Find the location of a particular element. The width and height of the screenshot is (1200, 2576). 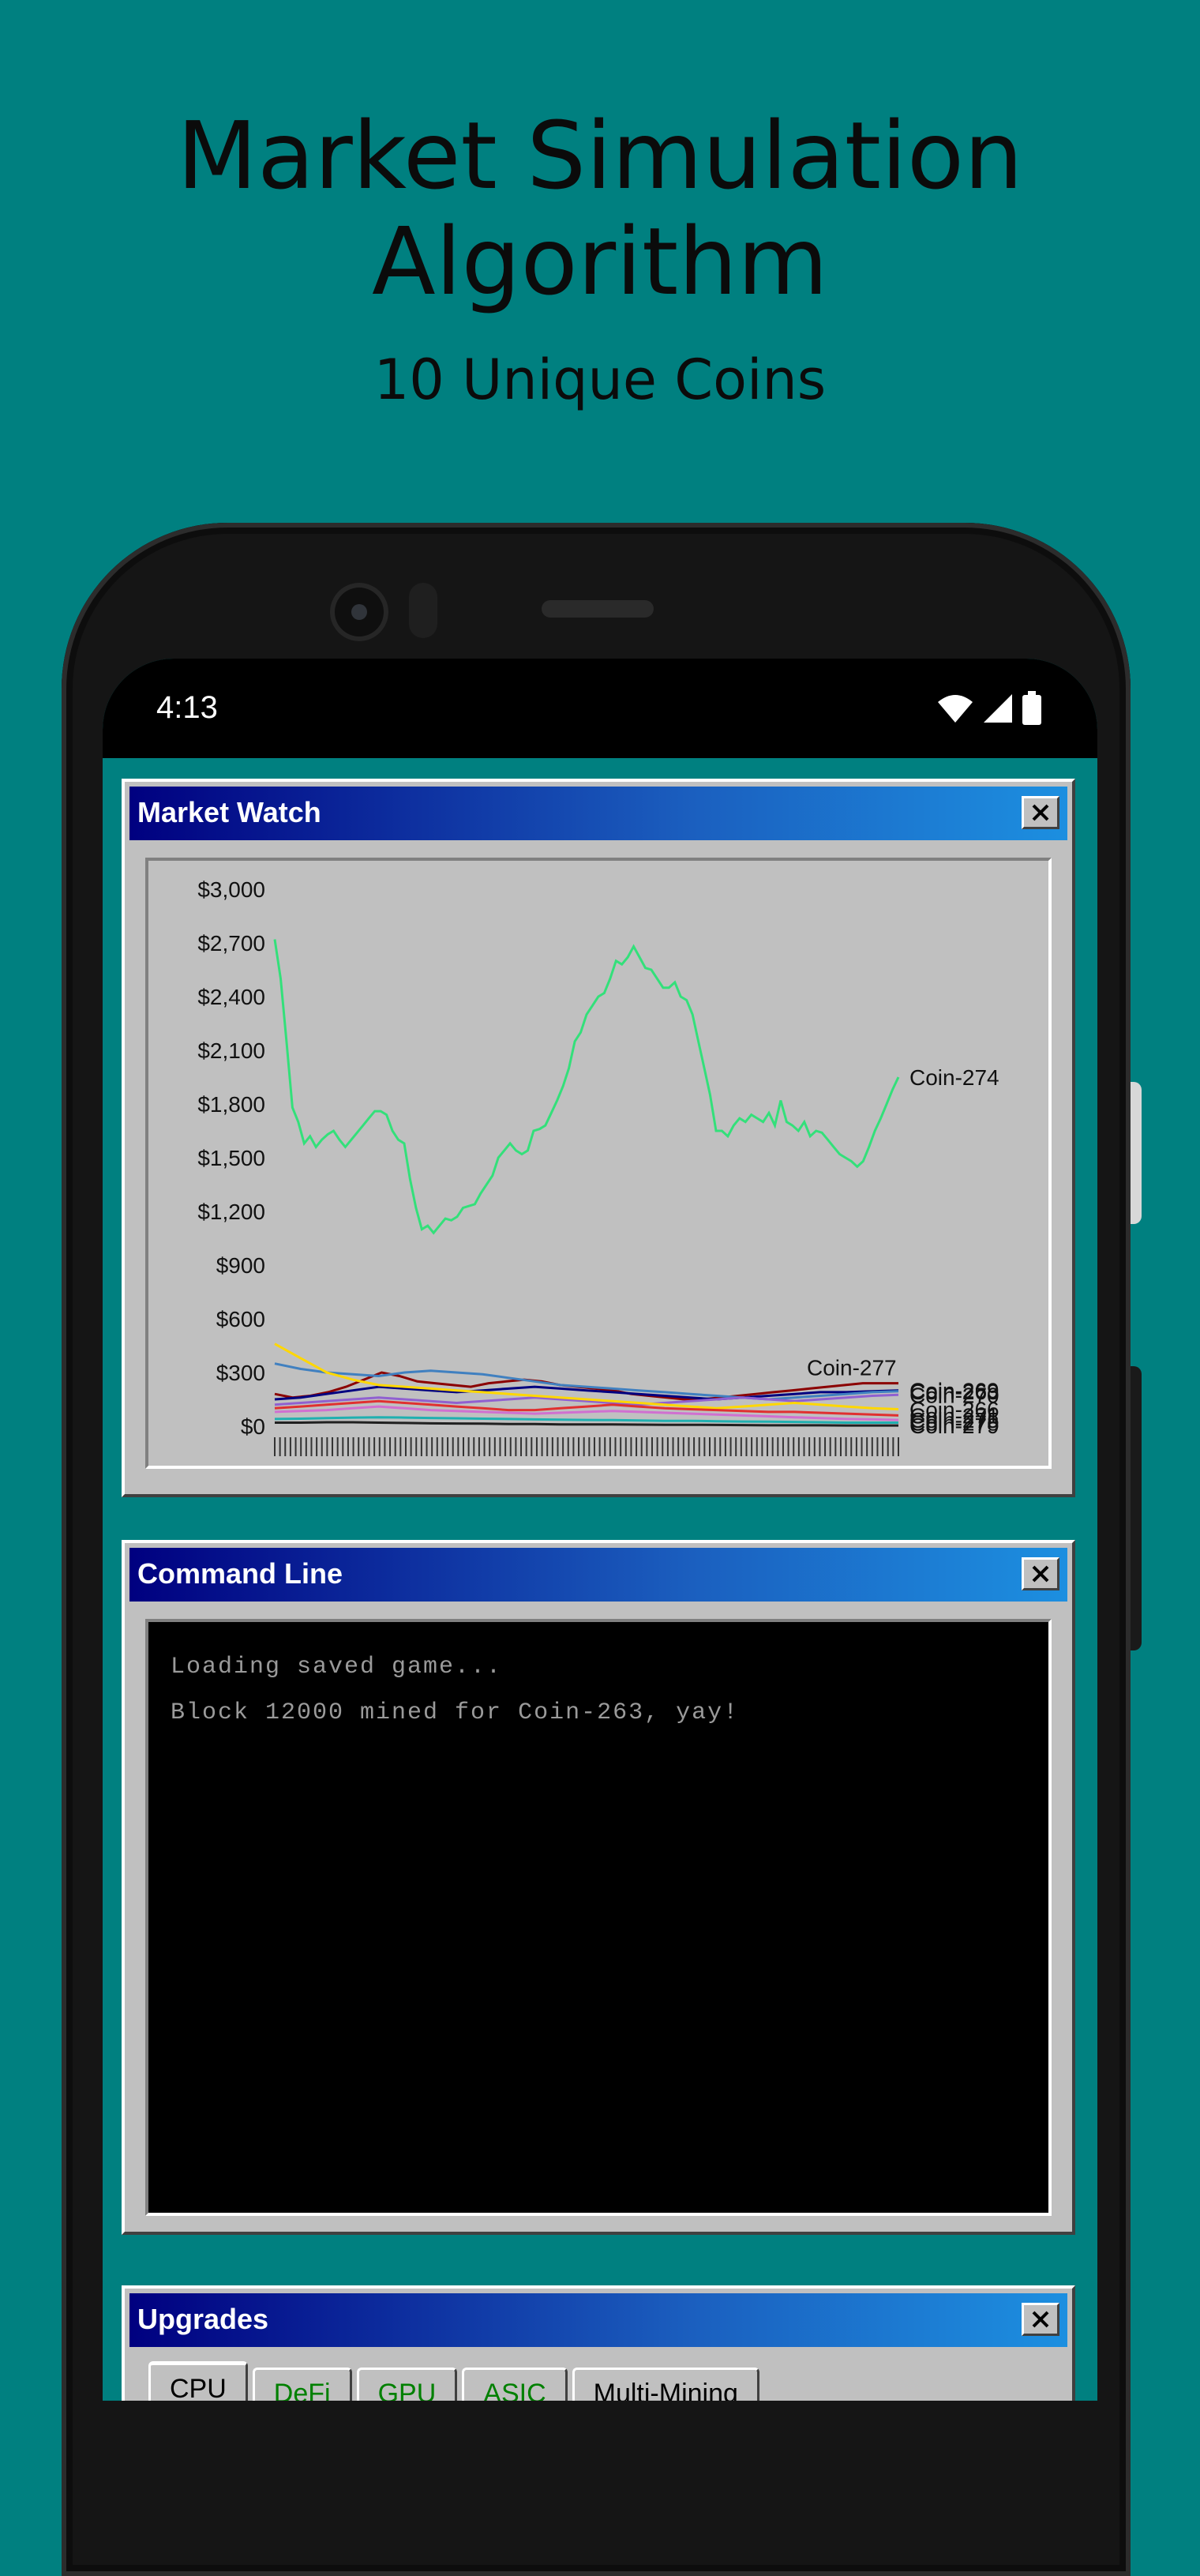

signal-icon is located at coordinates (998, 708).